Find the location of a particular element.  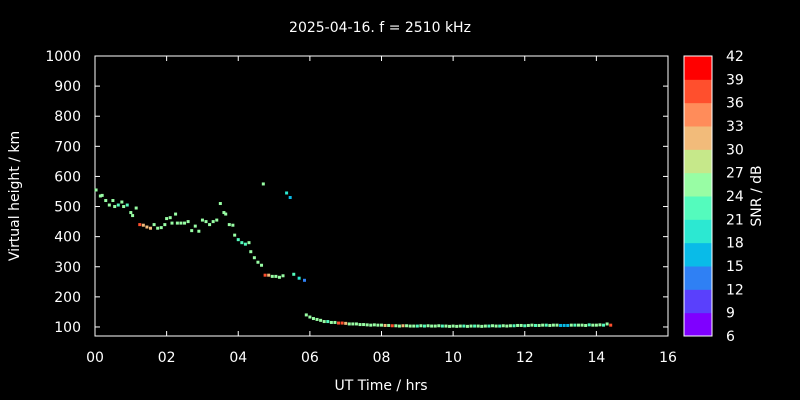

colorbar-tick-label: 6 is located at coordinates (730, 337).